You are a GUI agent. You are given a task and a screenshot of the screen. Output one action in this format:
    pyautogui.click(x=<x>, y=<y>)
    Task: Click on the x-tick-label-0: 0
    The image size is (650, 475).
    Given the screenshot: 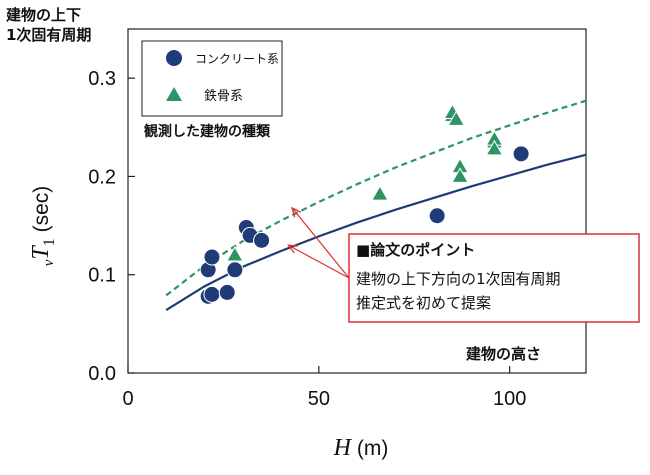 What is the action you would take?
    pyautogui.click(x=127, y=399)
    